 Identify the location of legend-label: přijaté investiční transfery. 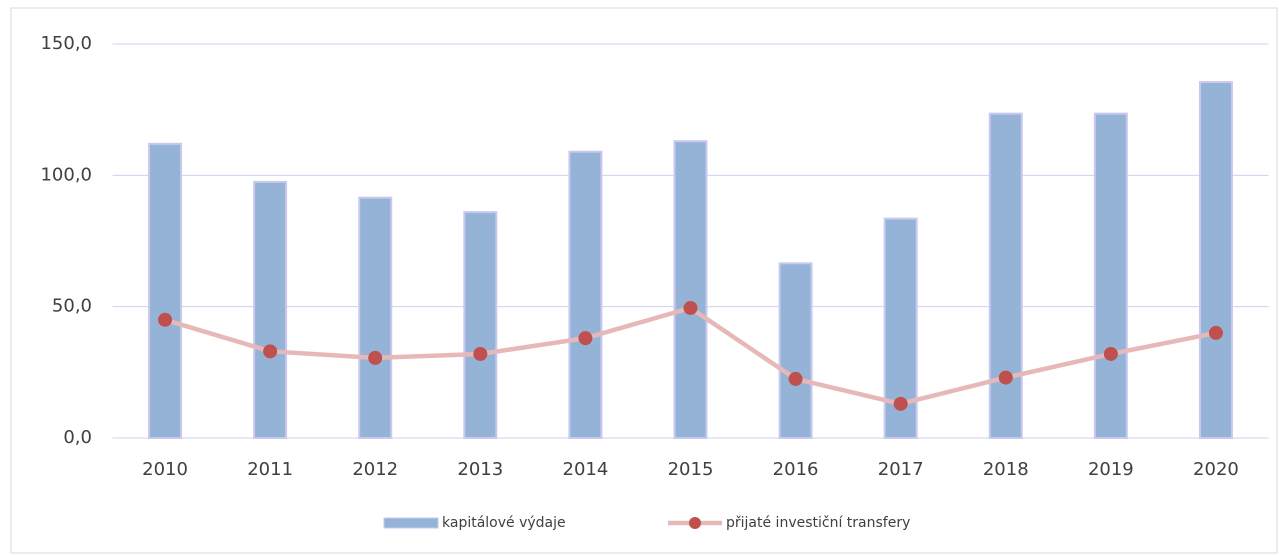
(818, 523).